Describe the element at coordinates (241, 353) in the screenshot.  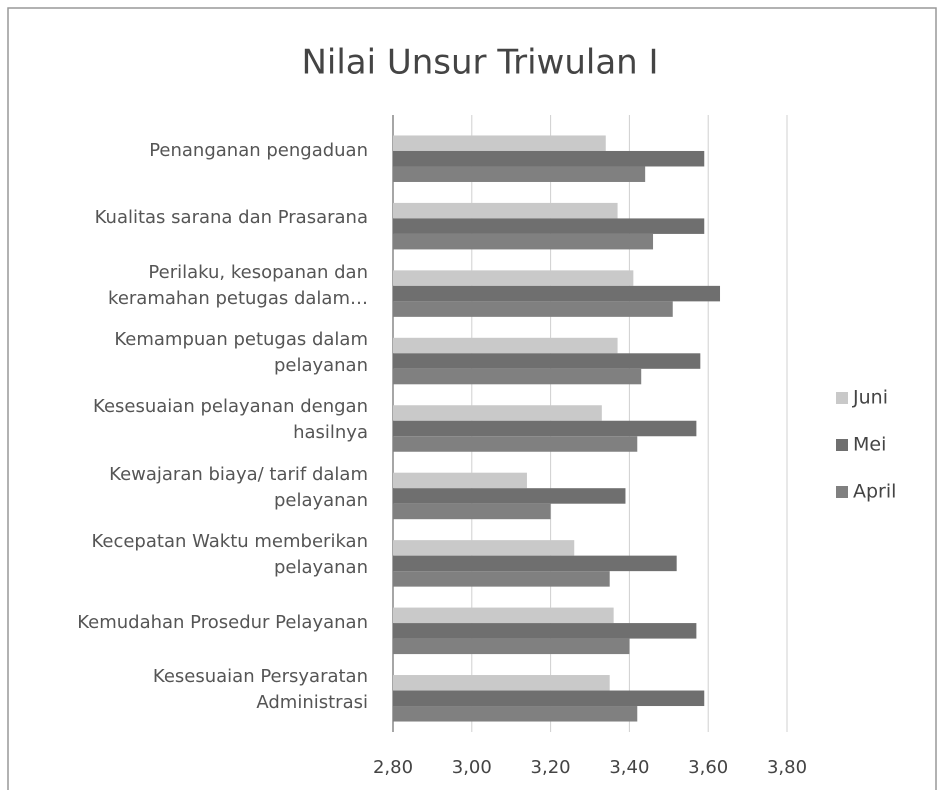
I see `y-tick-label: Kemampuan petugas dalam pelayanan` at that location.